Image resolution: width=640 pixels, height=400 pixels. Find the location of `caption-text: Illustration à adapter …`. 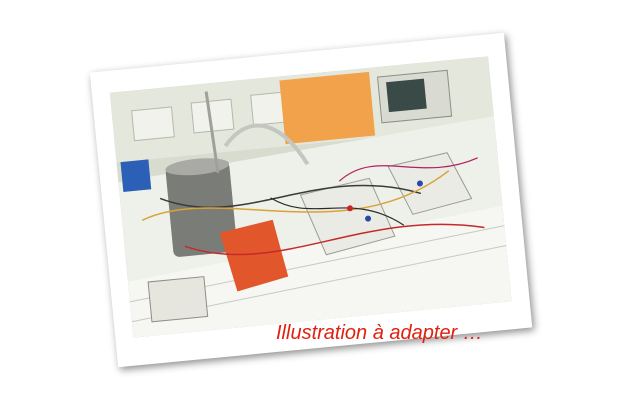

caption-text: Illustration à adapter … is located at coordinates (379, 333).